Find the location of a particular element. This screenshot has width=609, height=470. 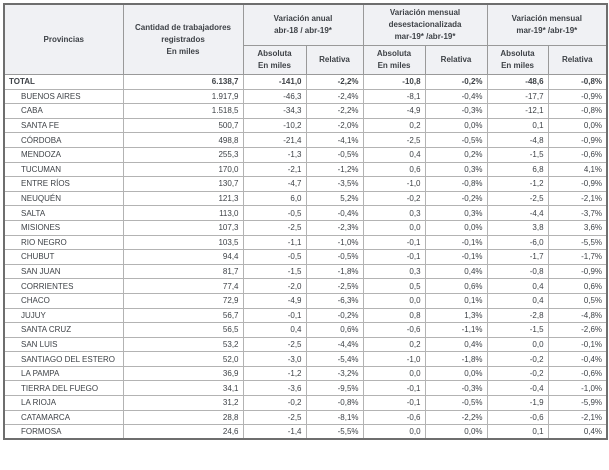

value-cell: -2,3% is located at coordinates (334, 227).